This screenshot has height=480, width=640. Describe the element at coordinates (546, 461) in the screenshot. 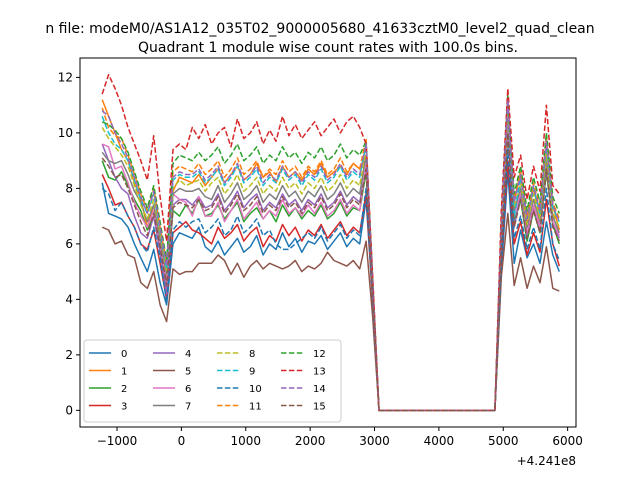

I see `x-offset-label: +4.241e8` at that location.